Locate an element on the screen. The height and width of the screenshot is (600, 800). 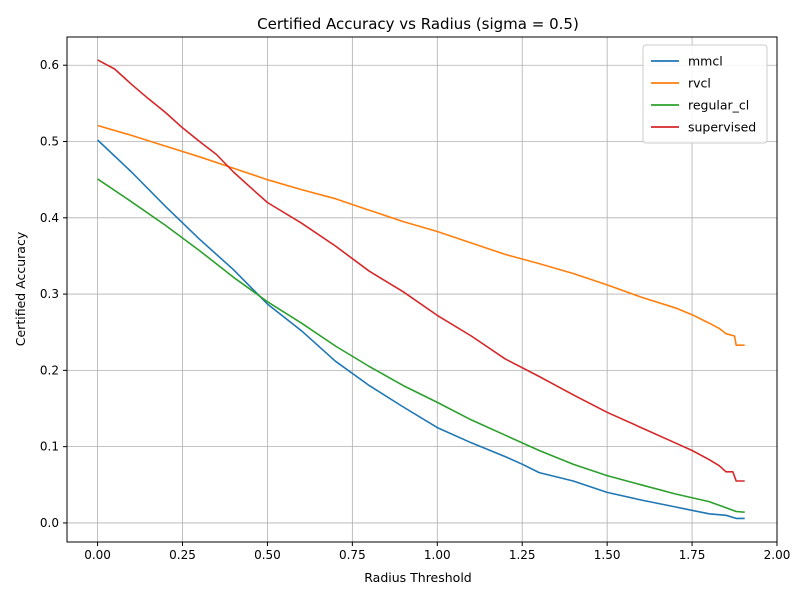
x-tick-label: 1.75 is located at coordinates (692, 555).